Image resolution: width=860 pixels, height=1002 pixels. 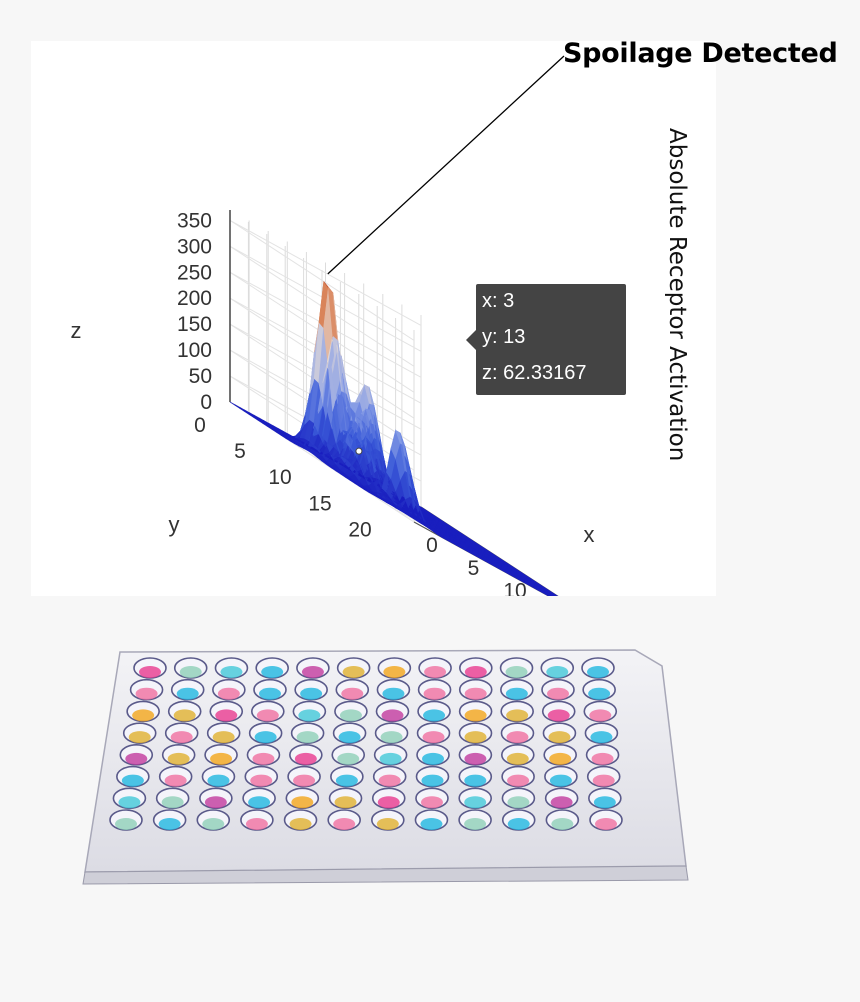 What do you see at coordinates (366, 744) in the screenshot?
I see `plate-wells` at bounding box center [366, 744].